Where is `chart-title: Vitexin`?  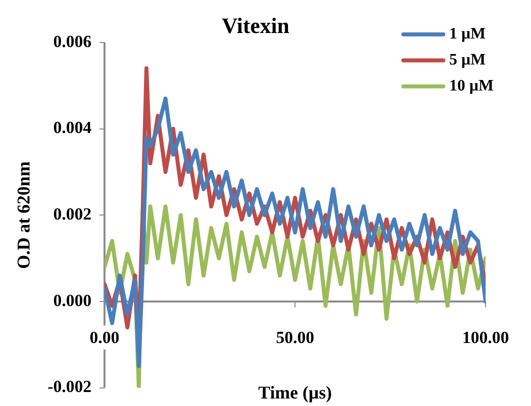 chart-title: Vitexin is located at coordinates (256, 25).